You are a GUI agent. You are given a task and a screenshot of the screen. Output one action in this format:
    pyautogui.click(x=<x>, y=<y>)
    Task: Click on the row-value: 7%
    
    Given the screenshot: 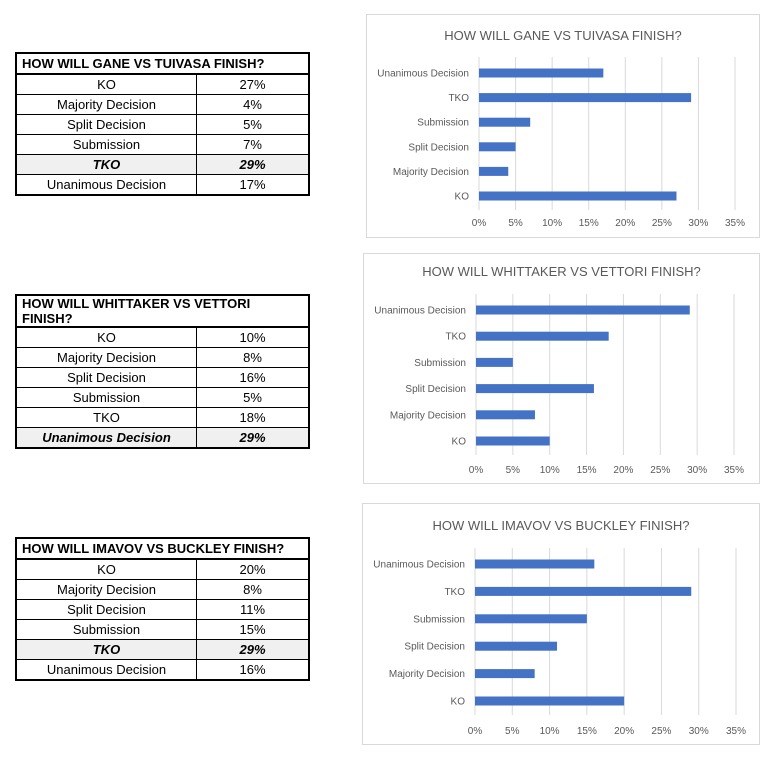 What is the action you would take?
    pyautogui.click(x=253, y=144)
    